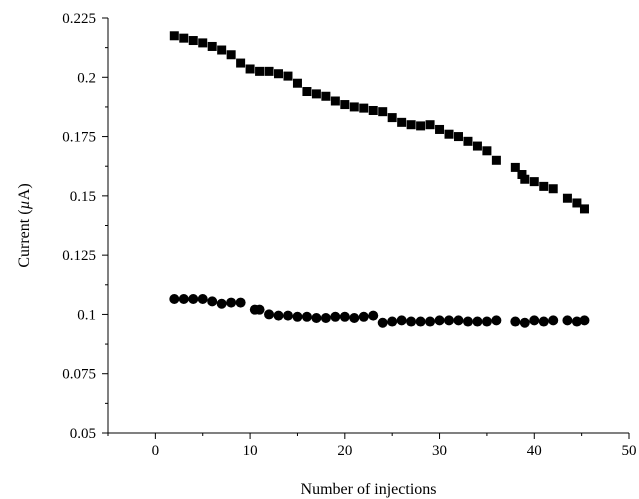 Image resolution: width=639 pixels, height=499 pixels. What do you see at coordinates (86, 315) in the screenshot?
I see `y-tick-label: 0.1` at bounding box center [86, 315].